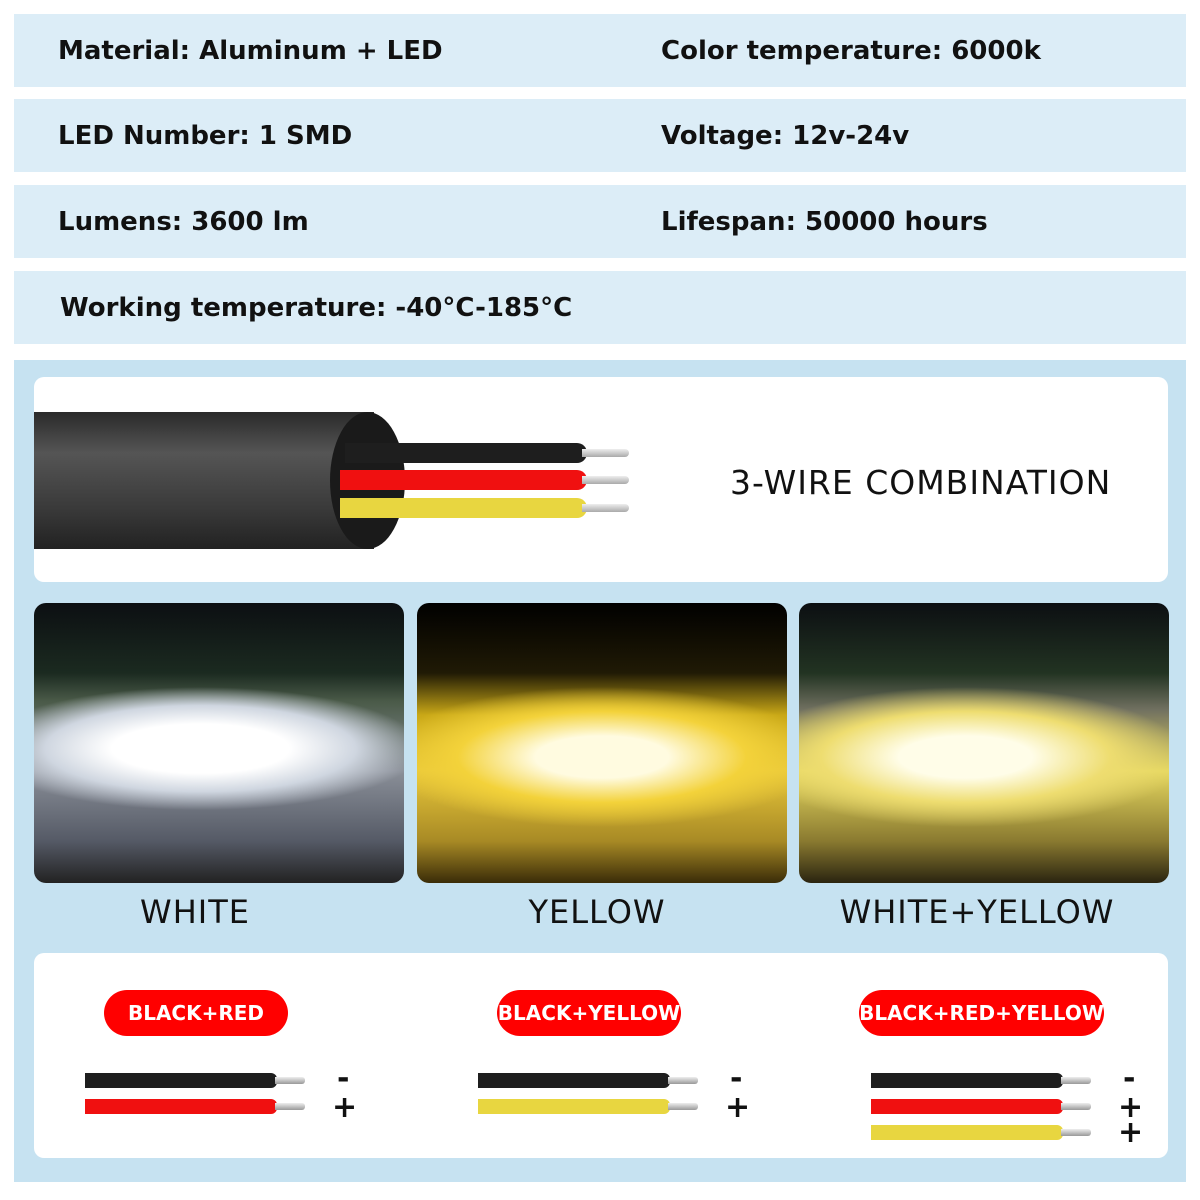  Describe the element at coordinates (204, 480) in the screenshot. I see `cable-illustration` at that location.